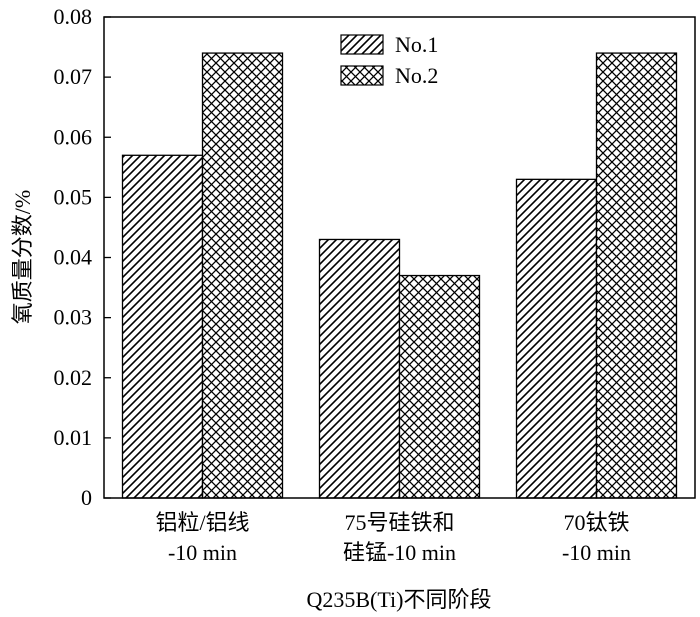 The height and width of the screenshot is (617, 700). Describe the element at coordinates (362, 75) in the screenshot. I see `legend-swatch-no2` at that location.